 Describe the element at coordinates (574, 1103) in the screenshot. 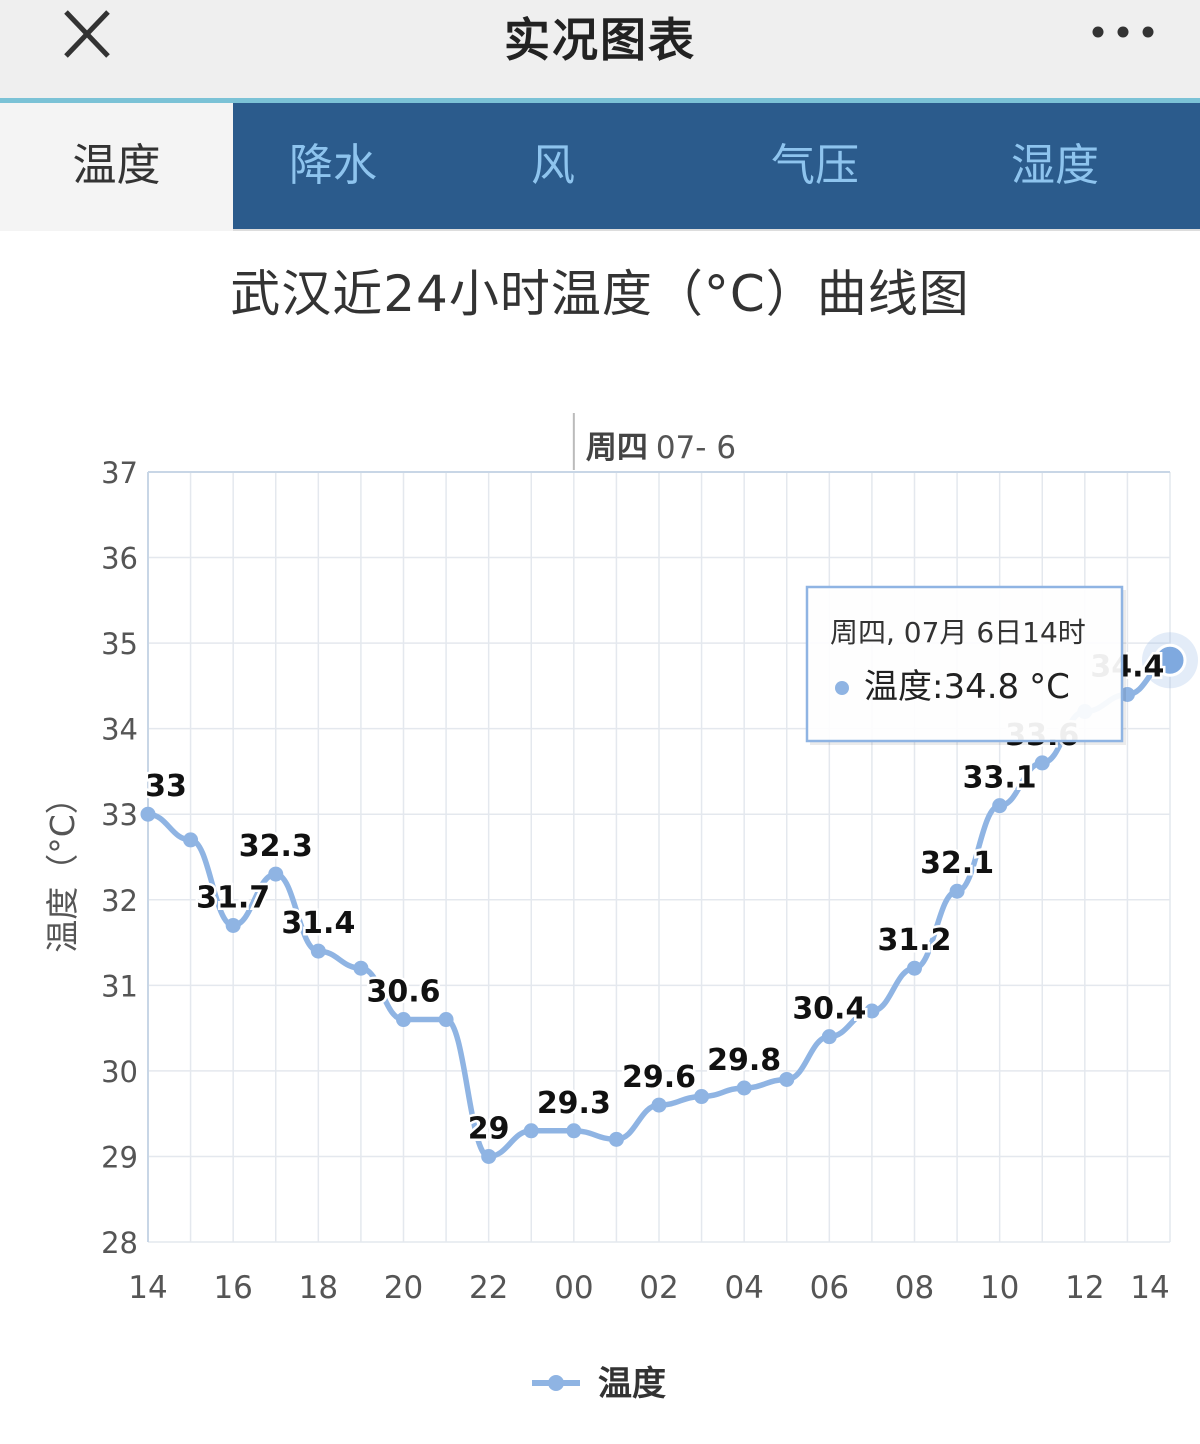

I see `data-label: 29.3` at that location.